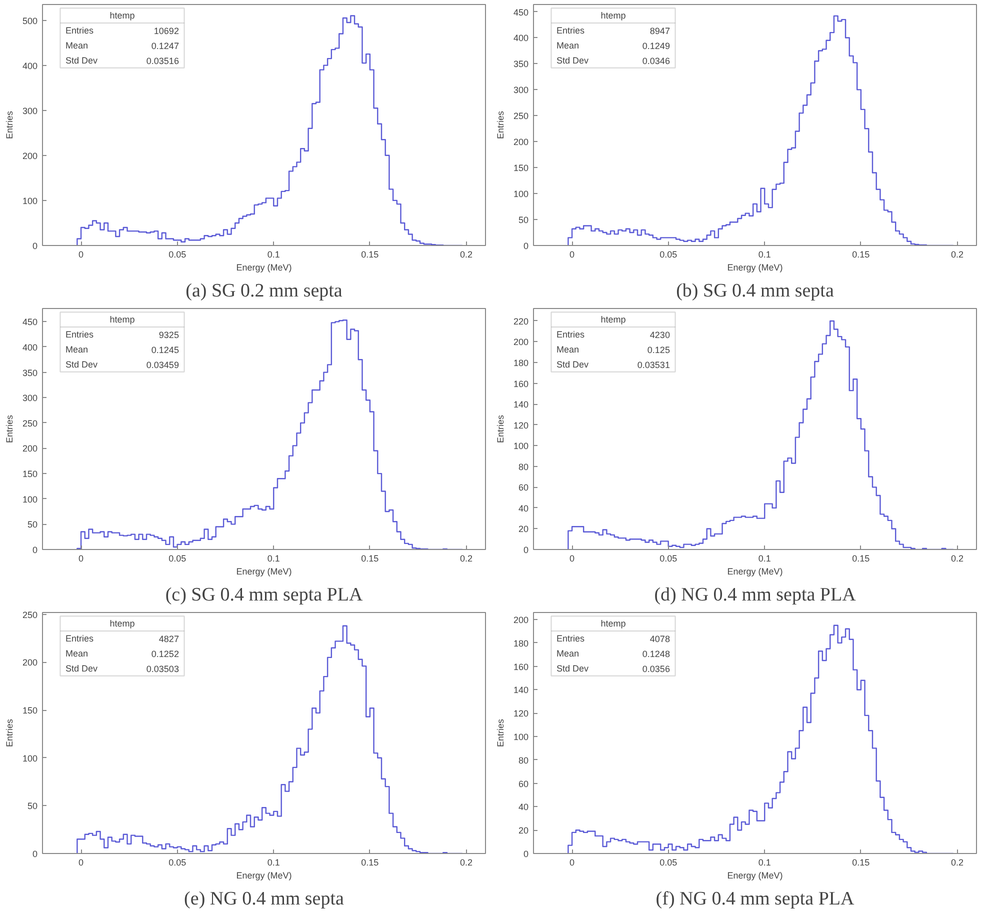 The width and height of the screenshot is (982, 912). What do you see at coordinates (656, 45) in the screenshot?
I see `annotation: 0.1249` at bounding box center [656, 45].